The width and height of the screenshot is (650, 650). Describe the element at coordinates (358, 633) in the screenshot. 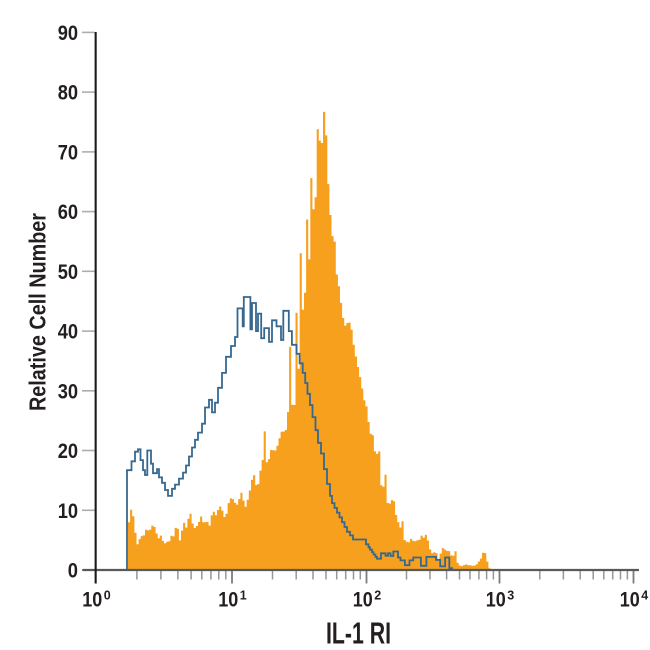

I see `svg-text: IL-1 RI` at that location.